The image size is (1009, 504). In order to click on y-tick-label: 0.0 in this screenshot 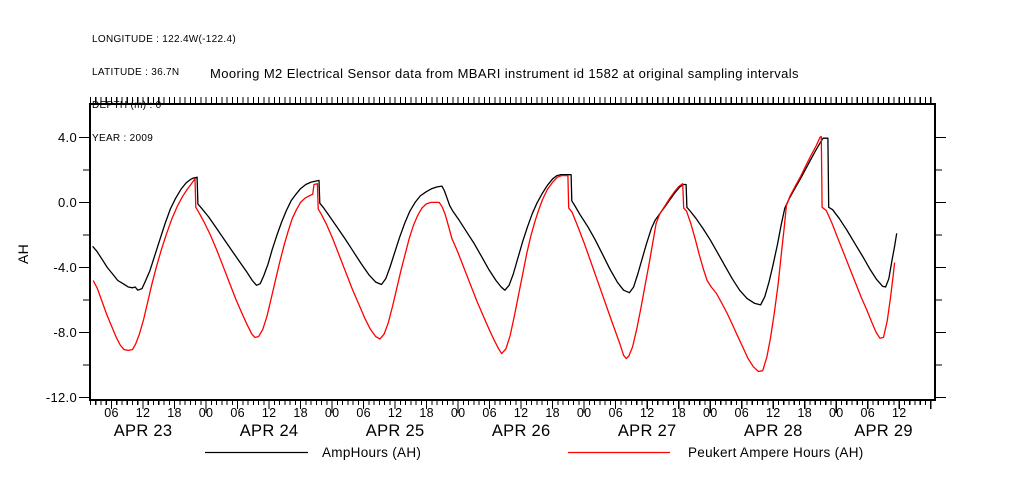, I will do `click(67, 202)`.